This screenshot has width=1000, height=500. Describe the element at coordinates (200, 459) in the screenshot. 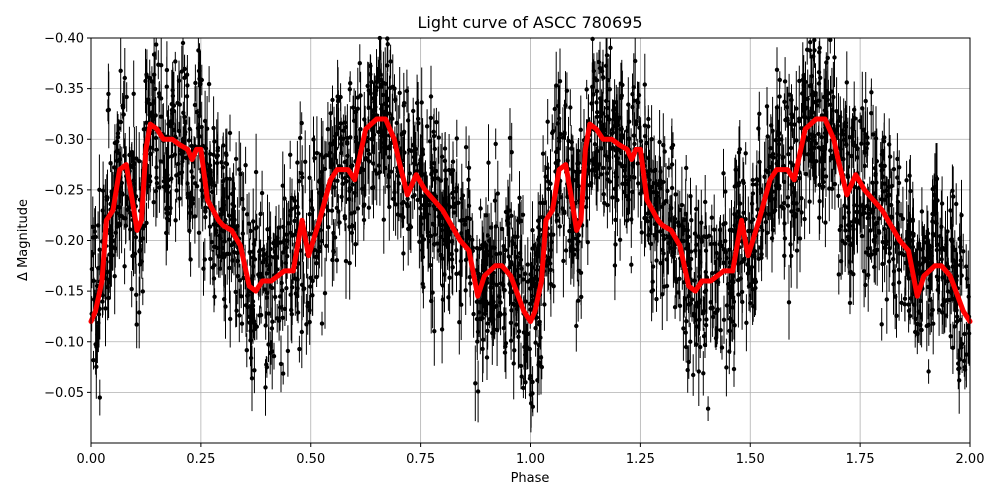

I see `x-tick-label: 0.25` at that location.